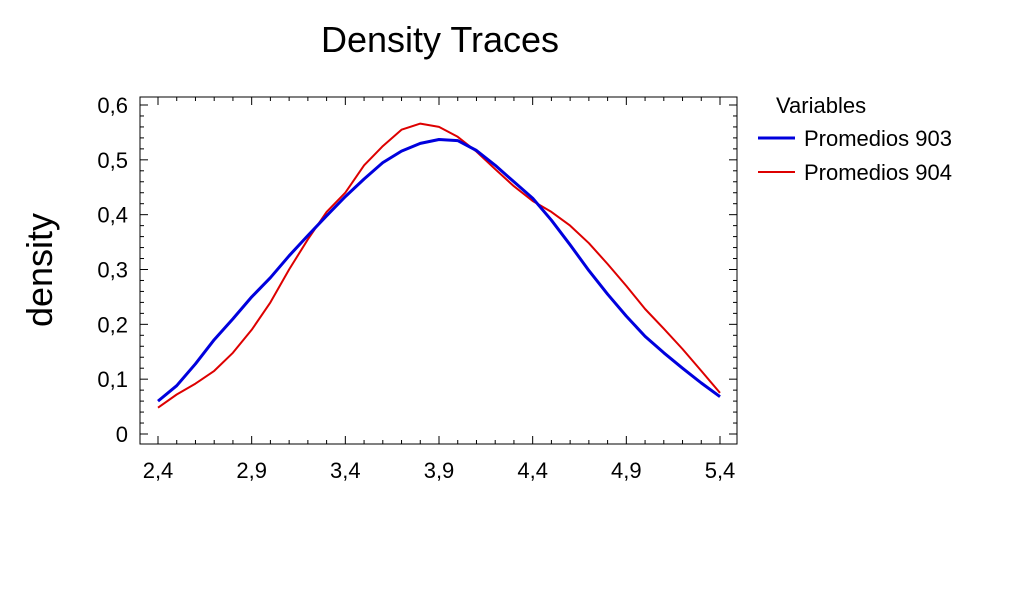 The width and height of the screenshot is (1013, 593). I want to click on y-axis-label: density, so click(39, 270).